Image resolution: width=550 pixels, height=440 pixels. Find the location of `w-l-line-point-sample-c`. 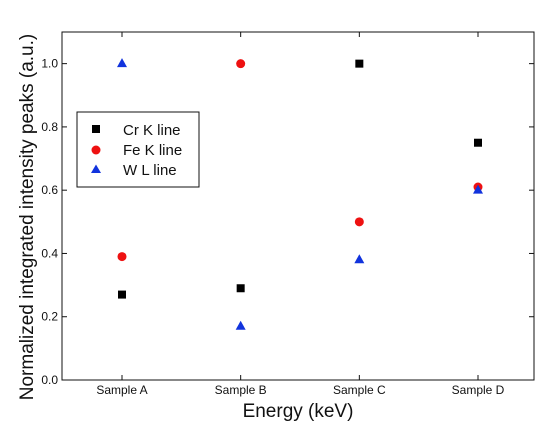

w-l-line-point-sample-c is located at coordinates (359, 259).